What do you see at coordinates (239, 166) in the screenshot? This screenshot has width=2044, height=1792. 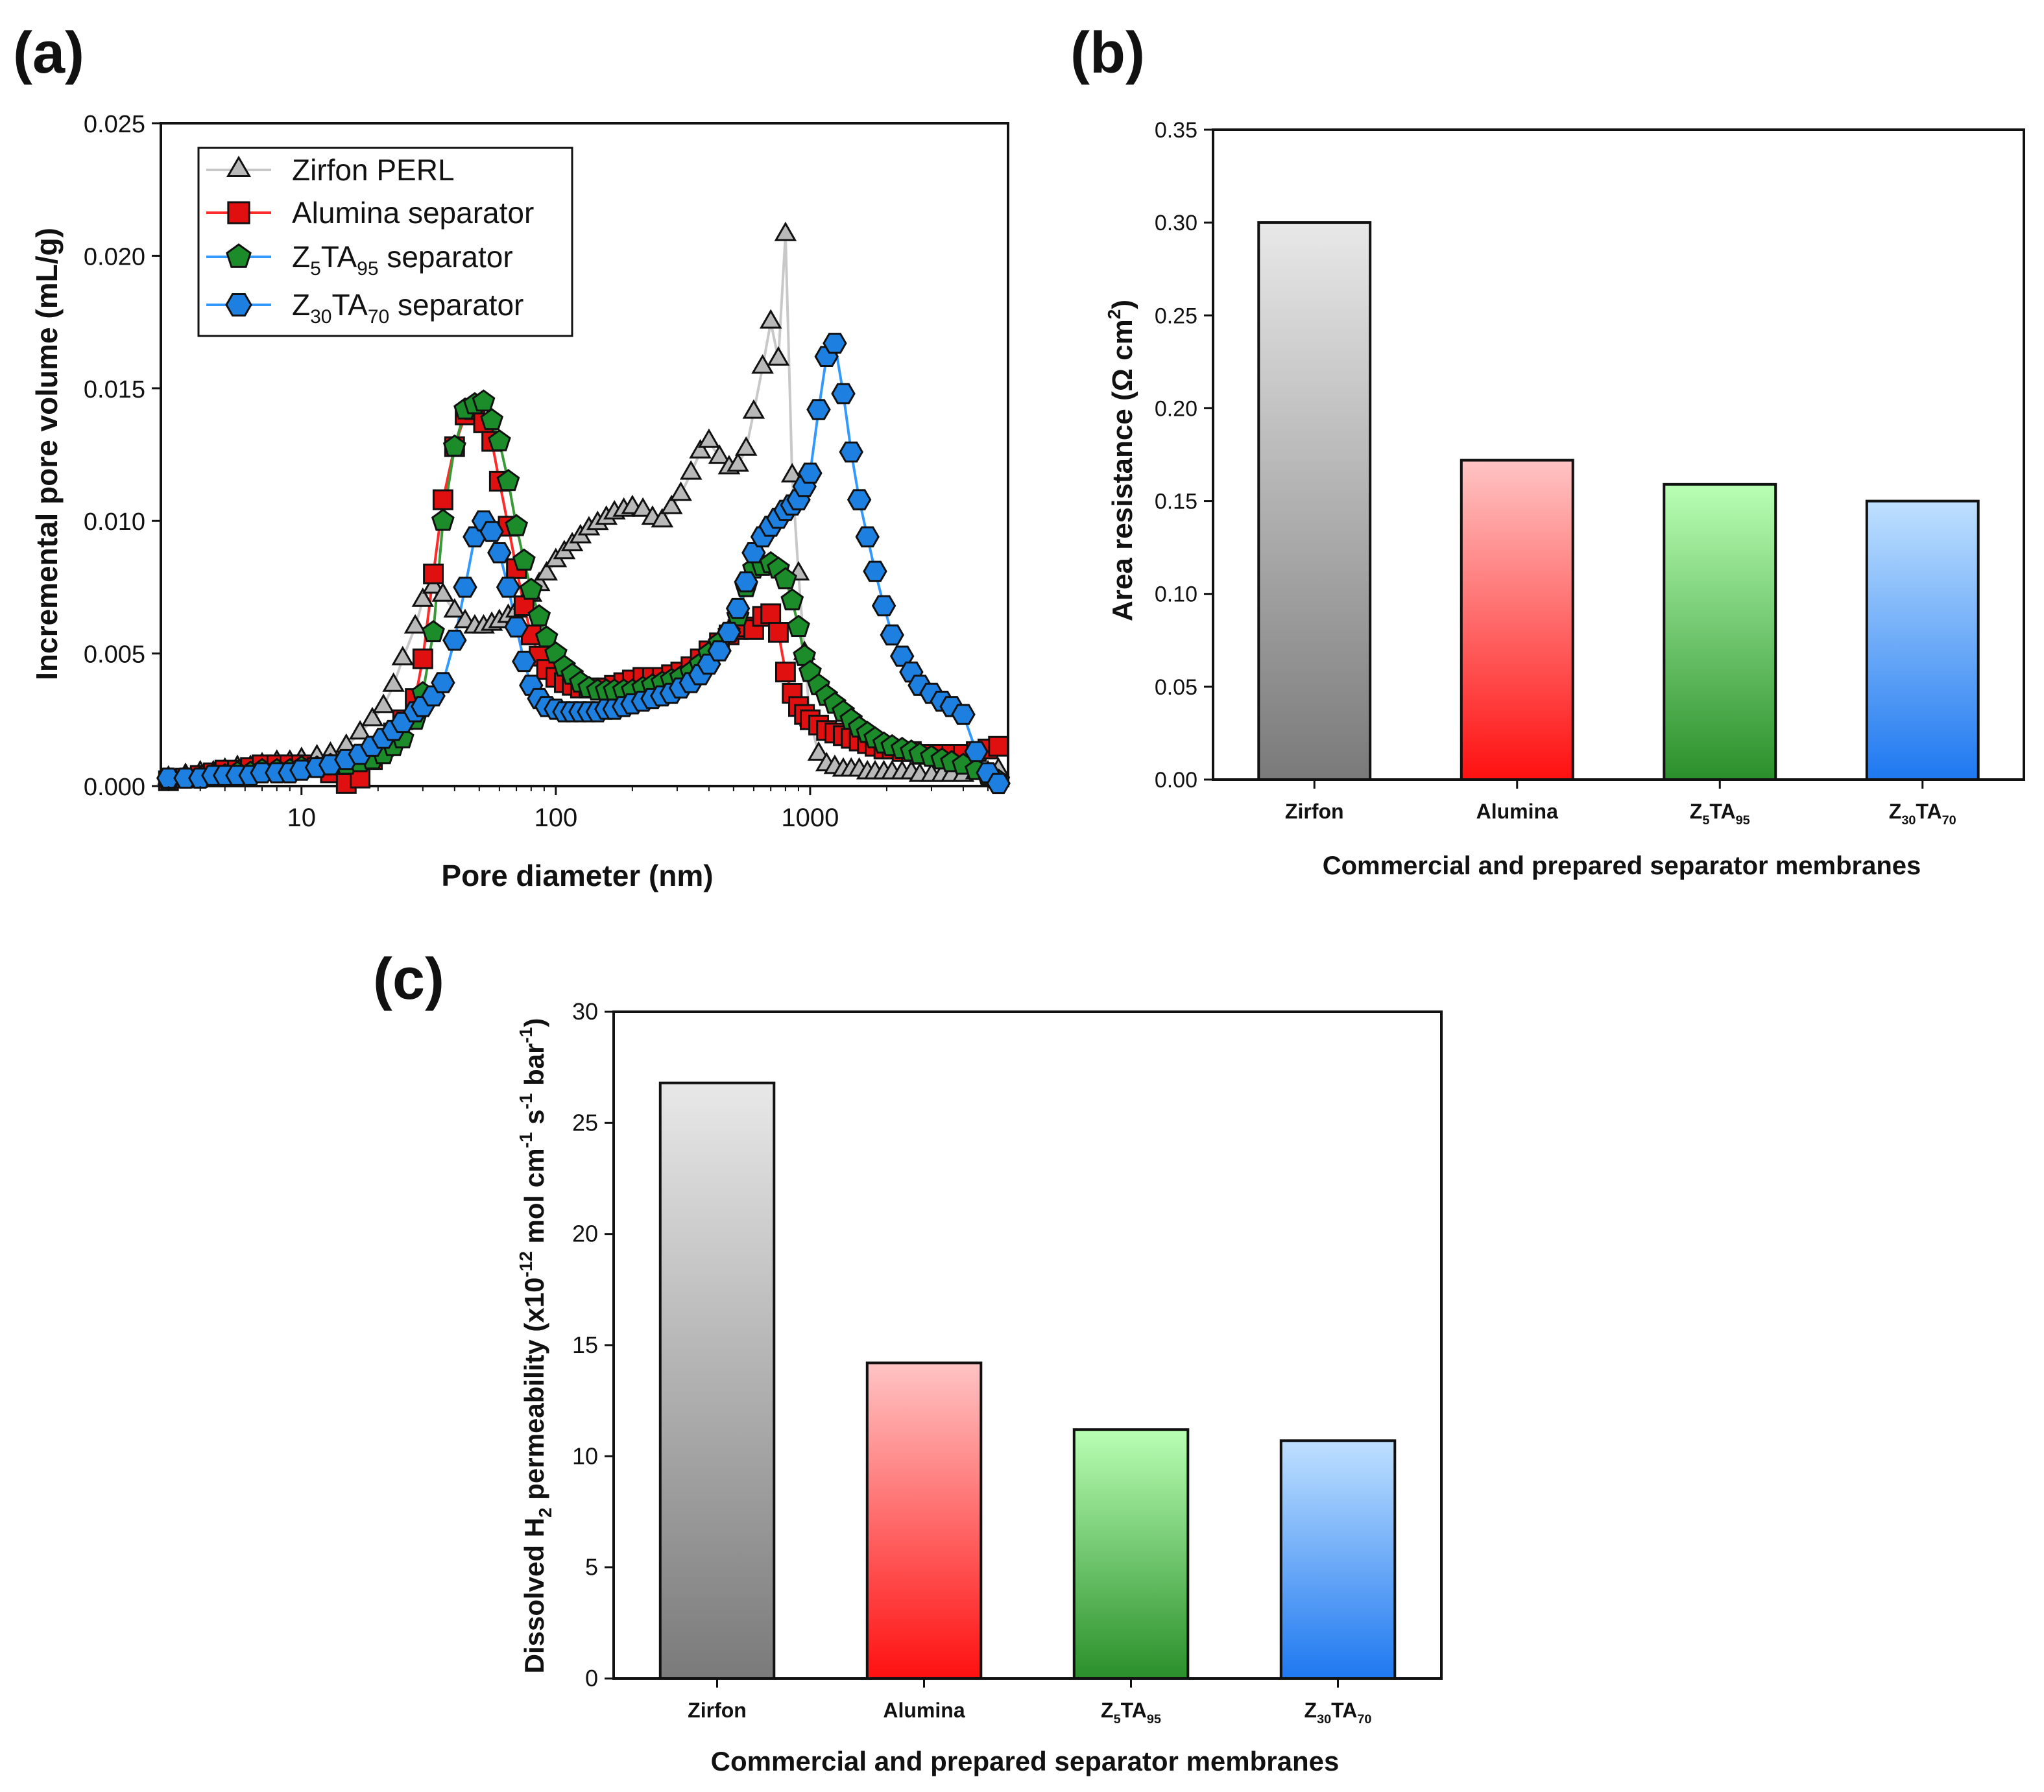 I see `legend-marker-zirfon` at bounding box center [239, 166].